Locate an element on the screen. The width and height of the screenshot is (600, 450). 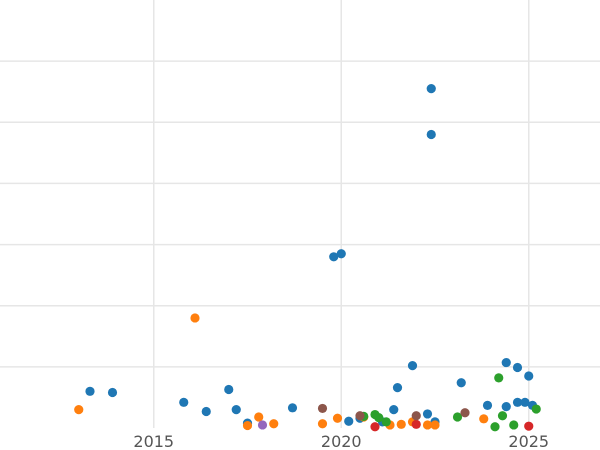
x-tick-labels: 2015 2020 2025 is located at coordinates (341, 441).